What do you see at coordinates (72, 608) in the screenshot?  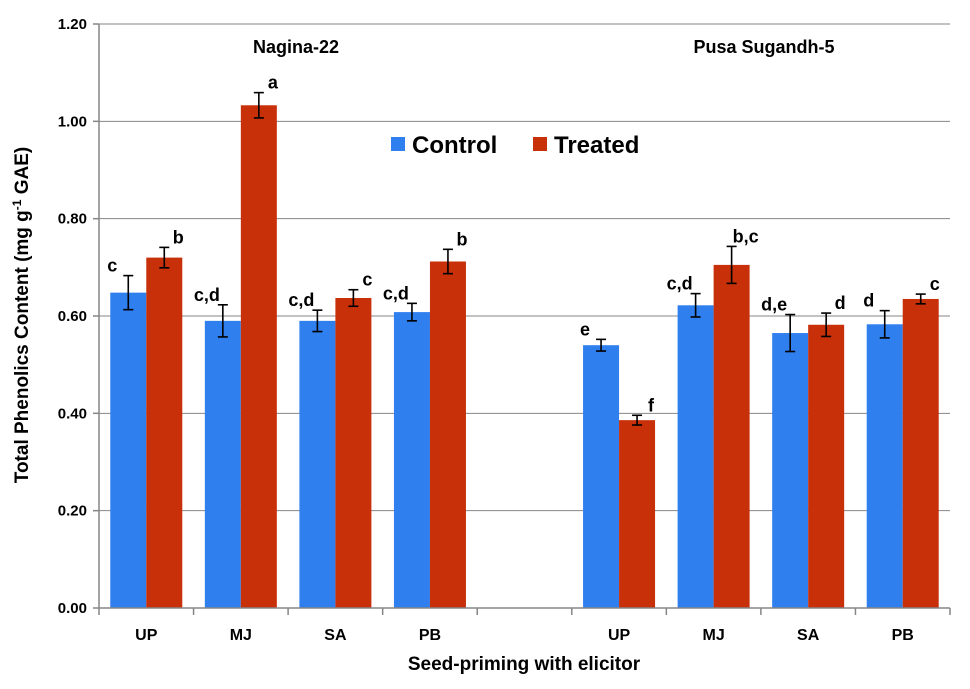 I see `y-tick-label: 0.00` at bounding box center [72, 608].